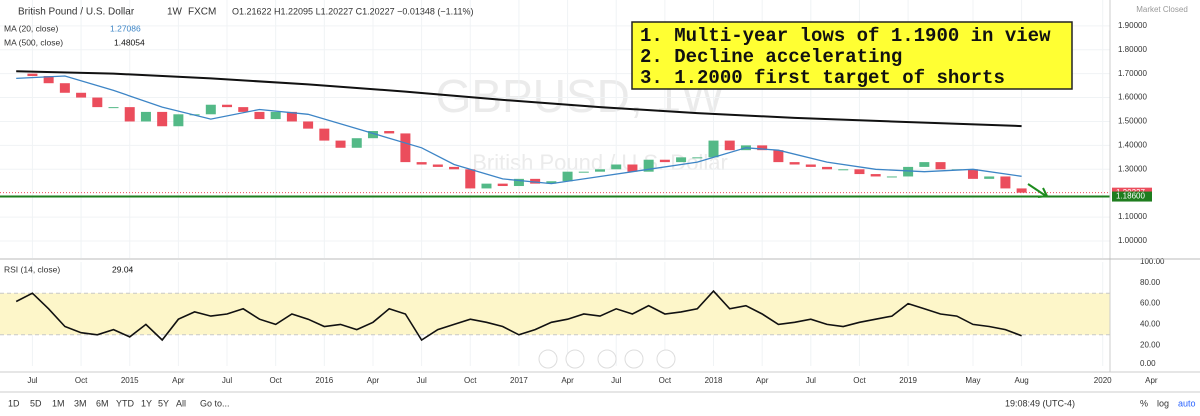 This screenshot has width=1200, height=416. I want to click on y-tick-label: 1.10000, so click(1132, 216).